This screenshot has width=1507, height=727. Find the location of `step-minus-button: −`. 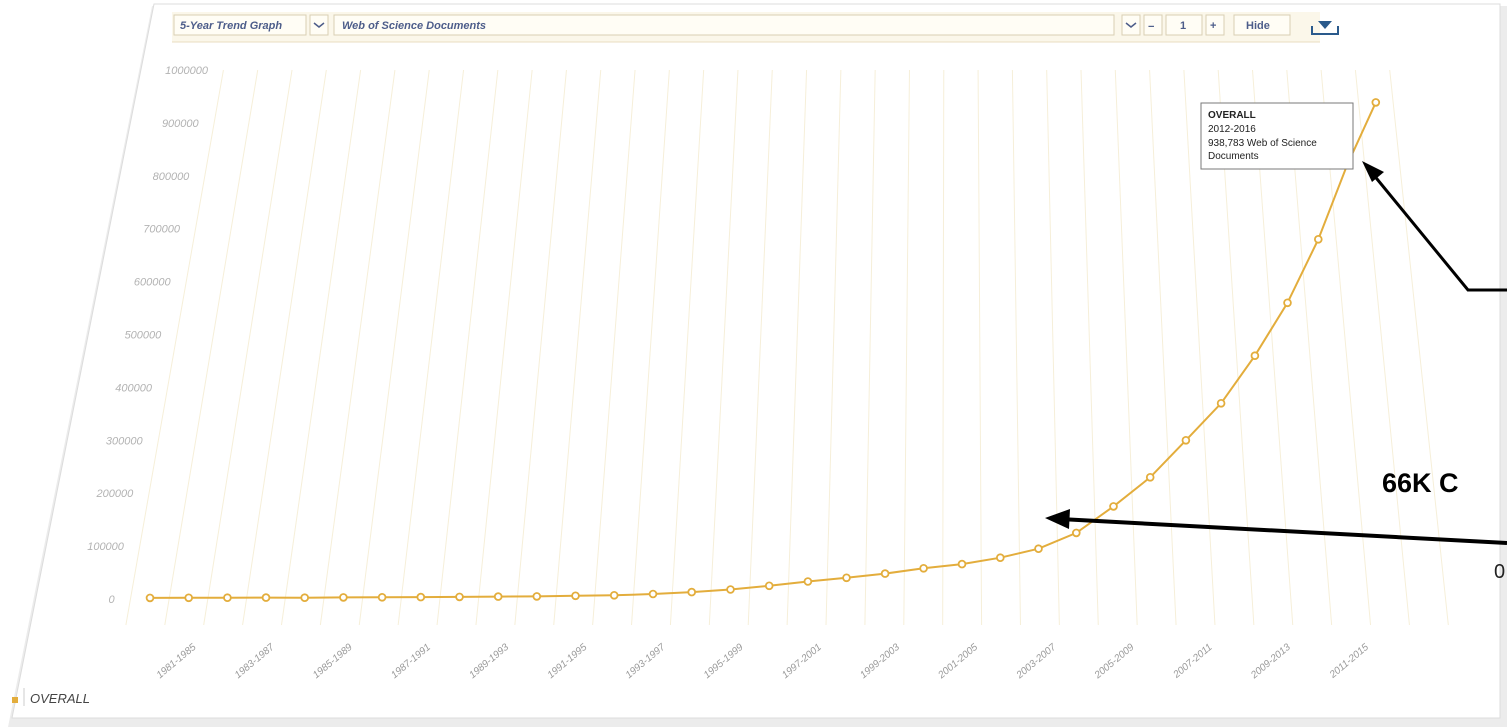

step-minus-button: − is located at coordinates (1153, 25).